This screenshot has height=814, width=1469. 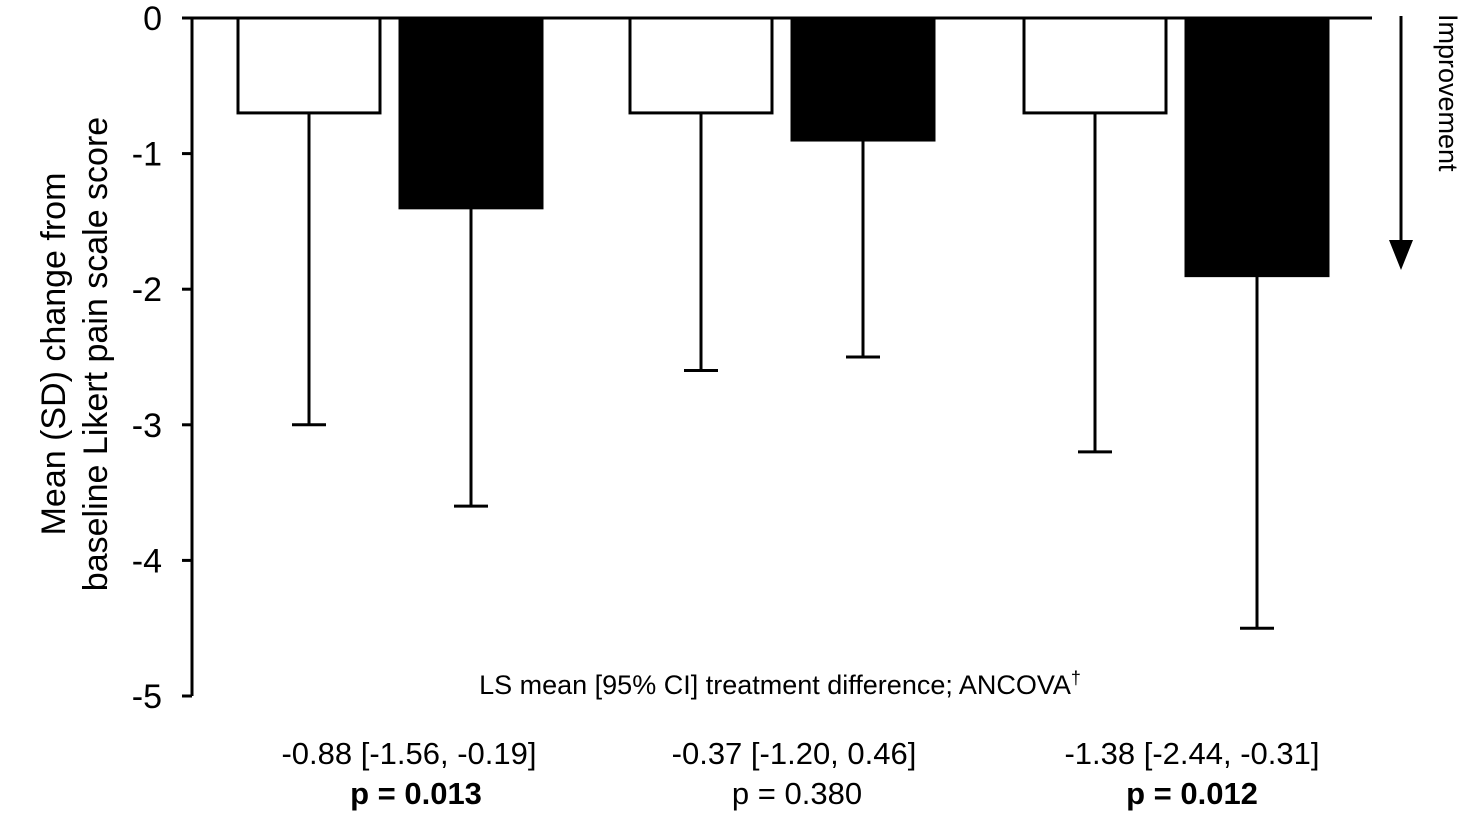 What do you see at coordinates (794, 753) in the screenshot?
I see `group2-difference: -0.37 [-1.20, 0.46]` at bounding box center [794, 753].